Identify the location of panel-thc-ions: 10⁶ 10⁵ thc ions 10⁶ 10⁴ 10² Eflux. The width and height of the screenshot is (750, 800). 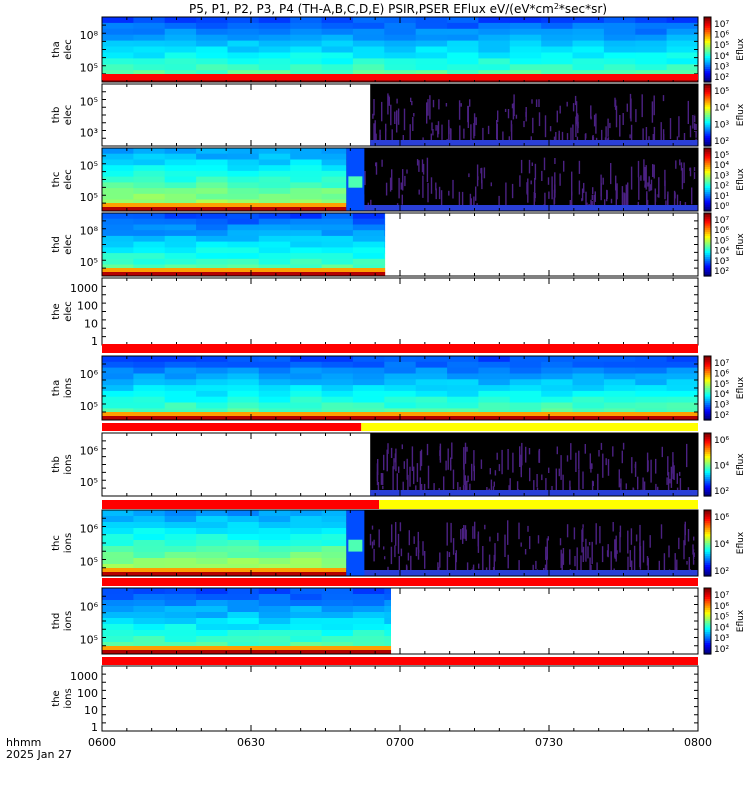
(398, 547).